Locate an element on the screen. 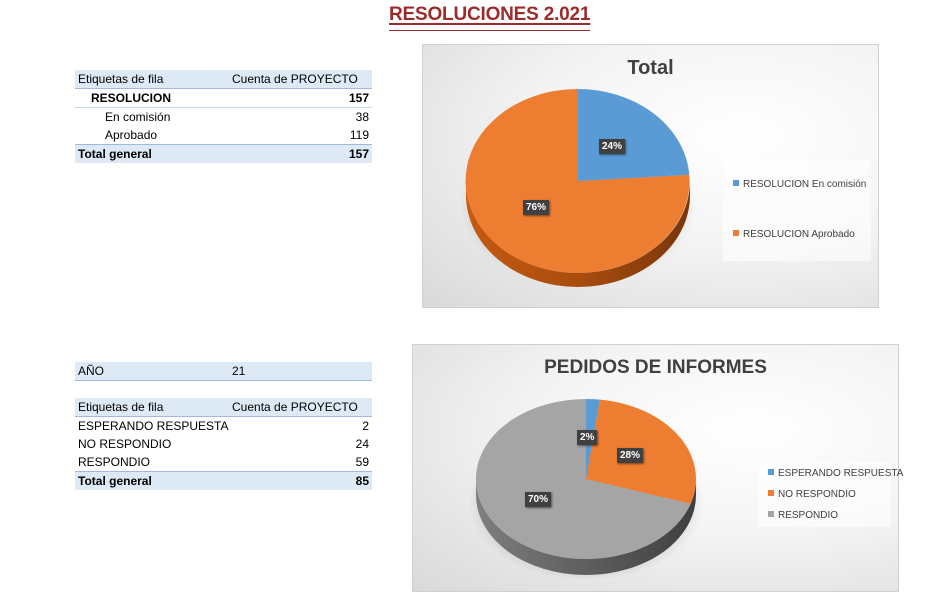  pie-chart-pedidos is located at coordinates (586, 489).